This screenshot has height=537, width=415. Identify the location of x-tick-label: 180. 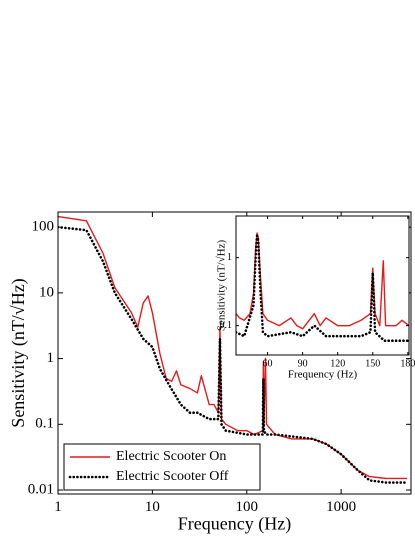
(407, 363).